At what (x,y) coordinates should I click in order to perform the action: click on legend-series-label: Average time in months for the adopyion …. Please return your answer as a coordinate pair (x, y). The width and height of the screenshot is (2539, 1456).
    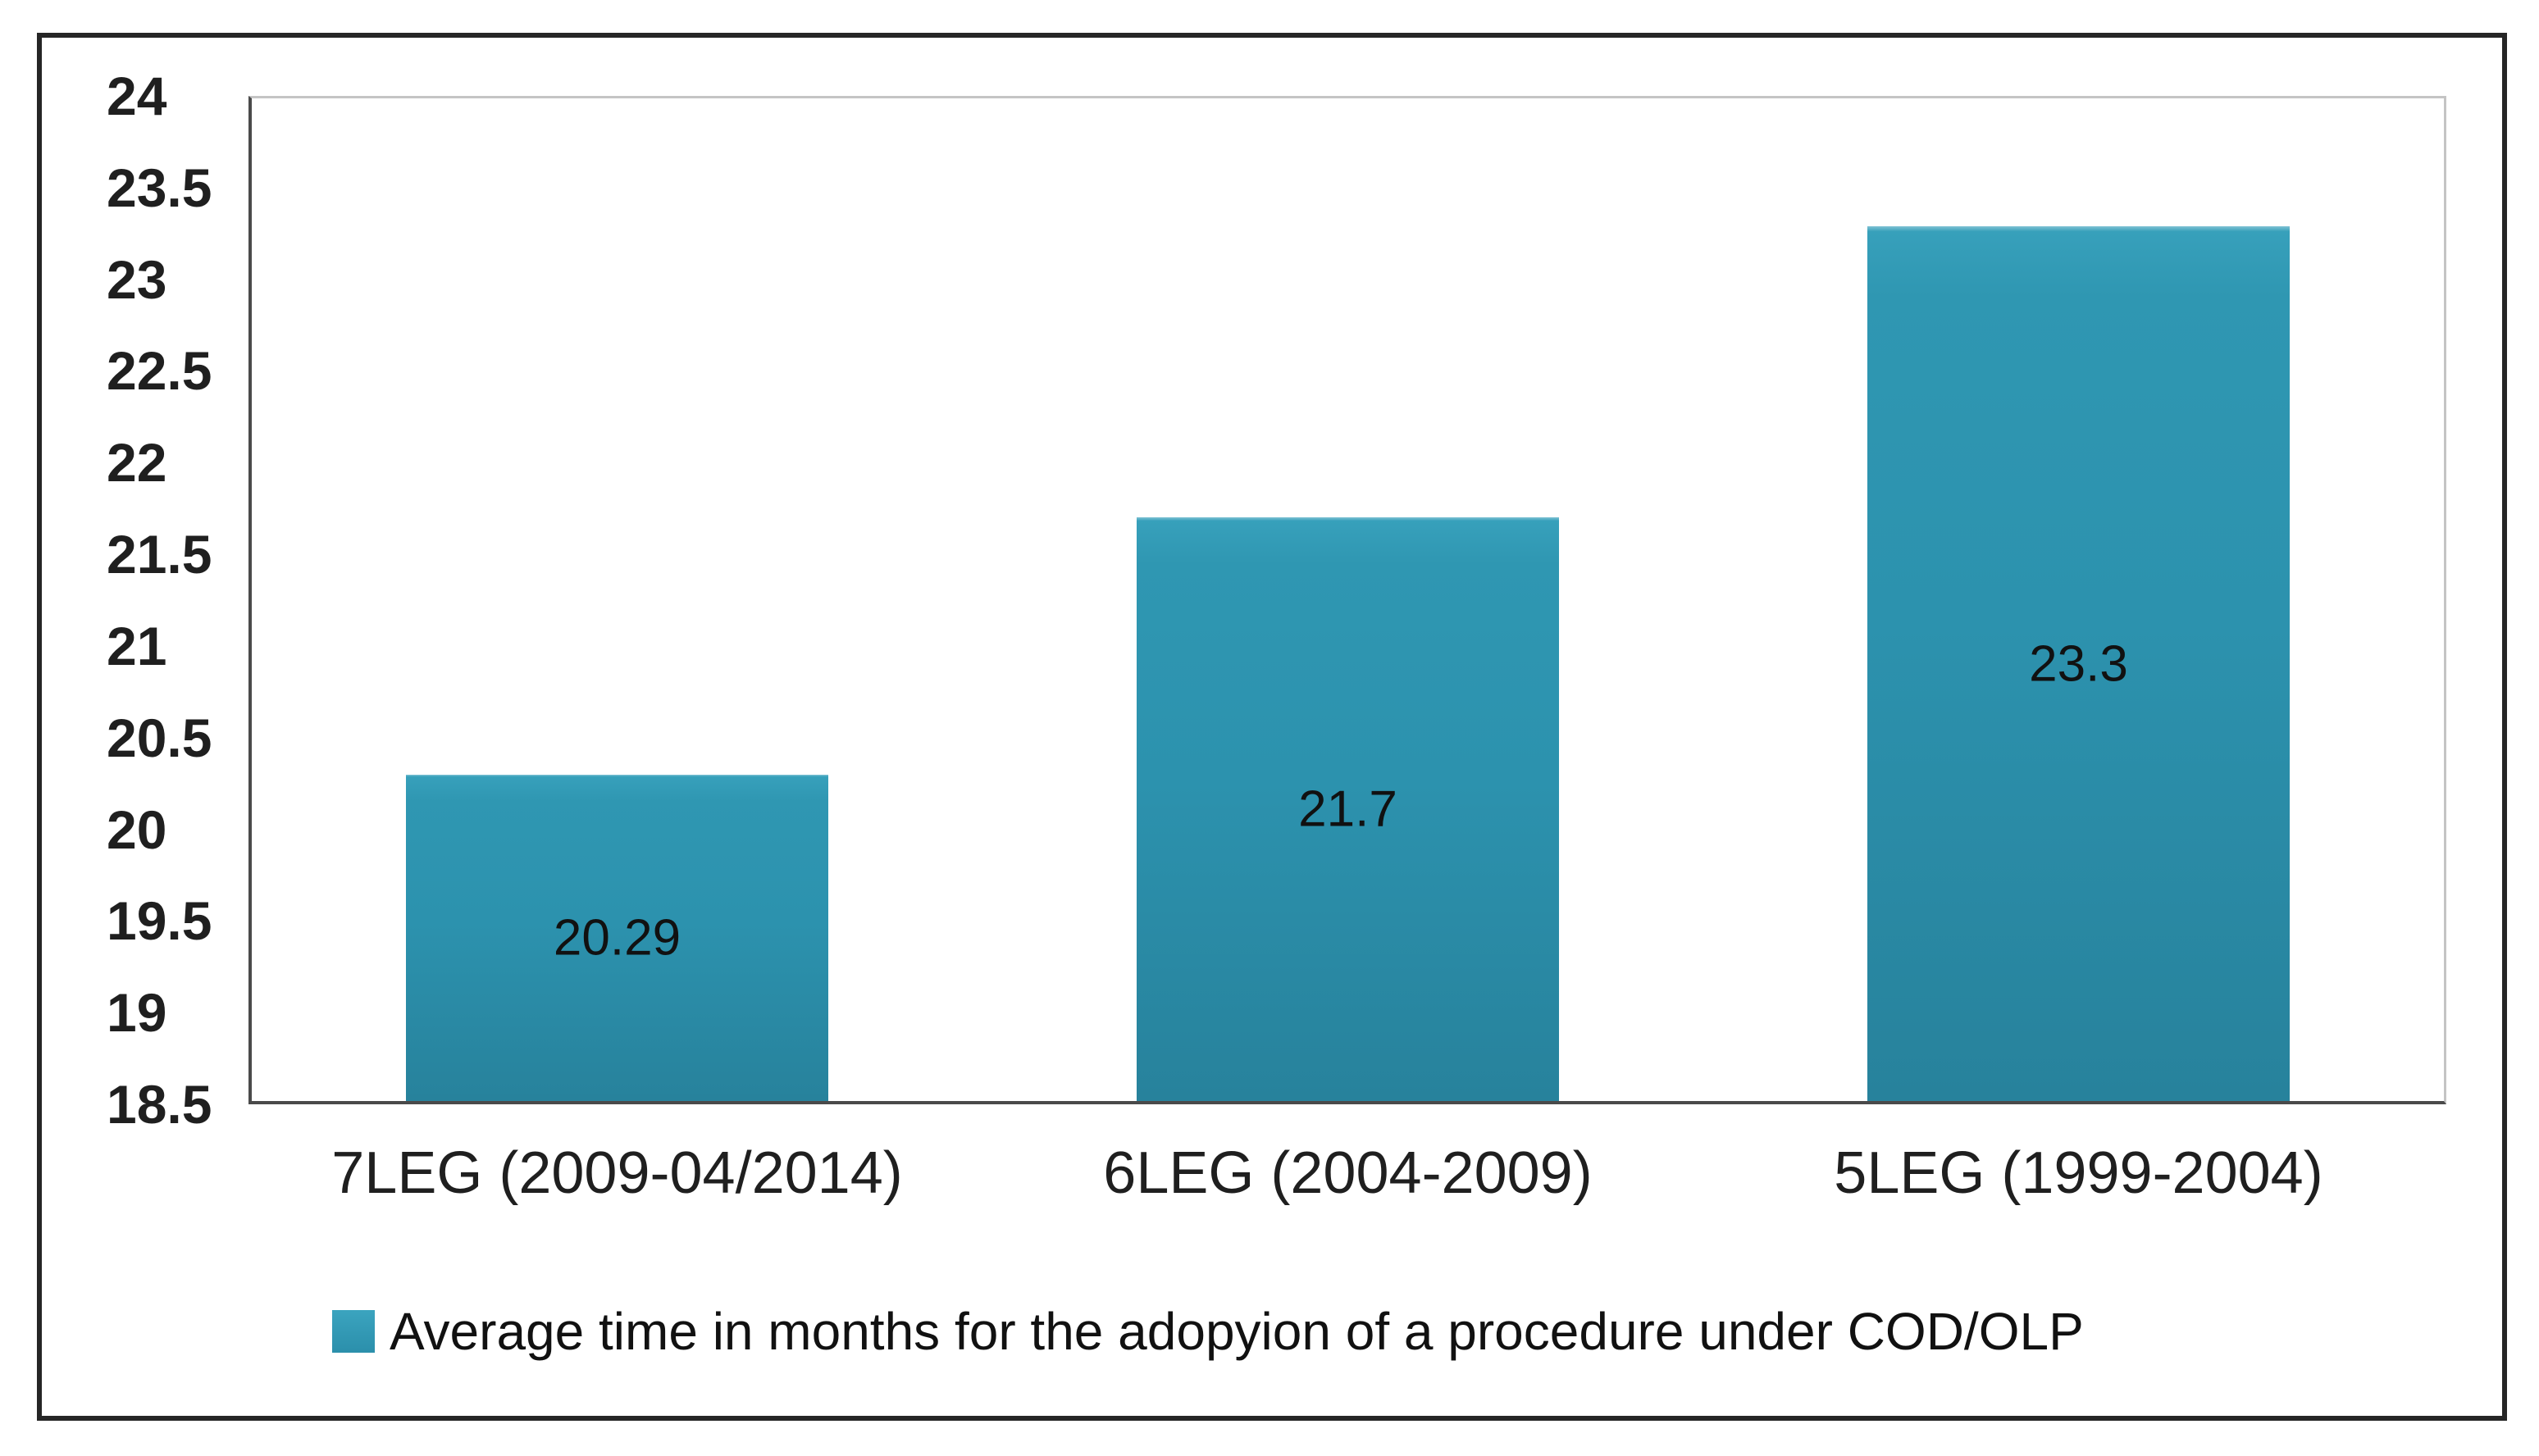
    Looking at the image, I should click on (1237, 1331).